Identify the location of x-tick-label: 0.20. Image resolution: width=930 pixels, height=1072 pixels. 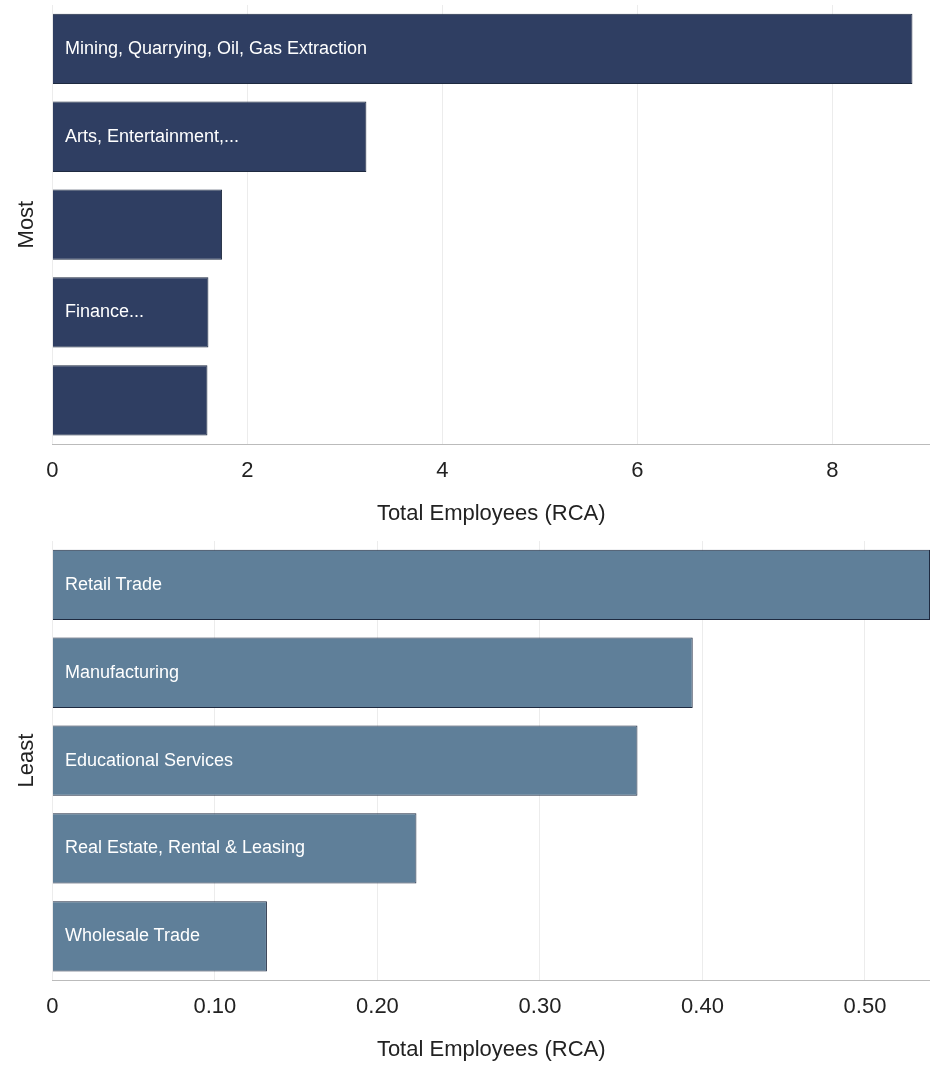
(377, 1006).